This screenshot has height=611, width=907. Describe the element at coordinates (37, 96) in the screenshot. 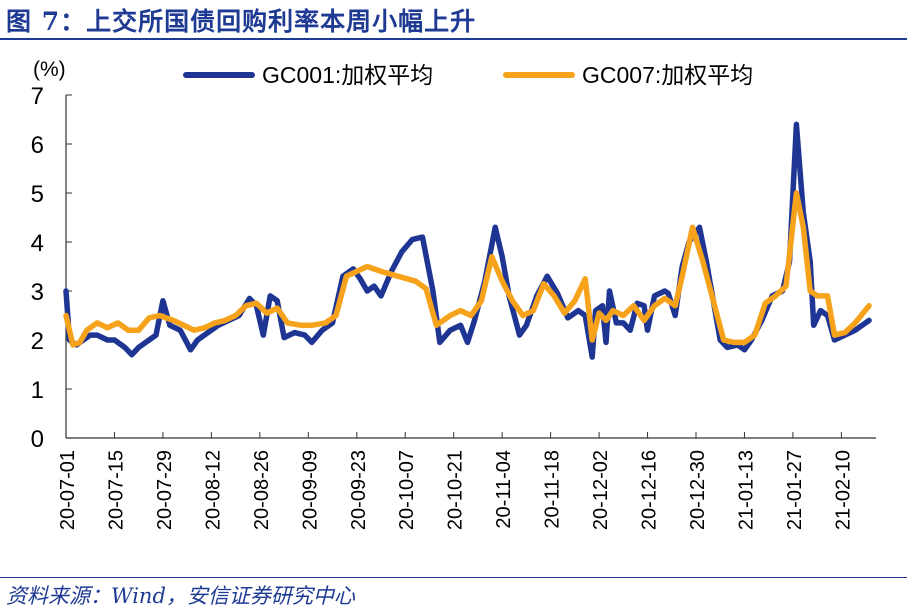

I see `y-tick-label: 7` at that location.